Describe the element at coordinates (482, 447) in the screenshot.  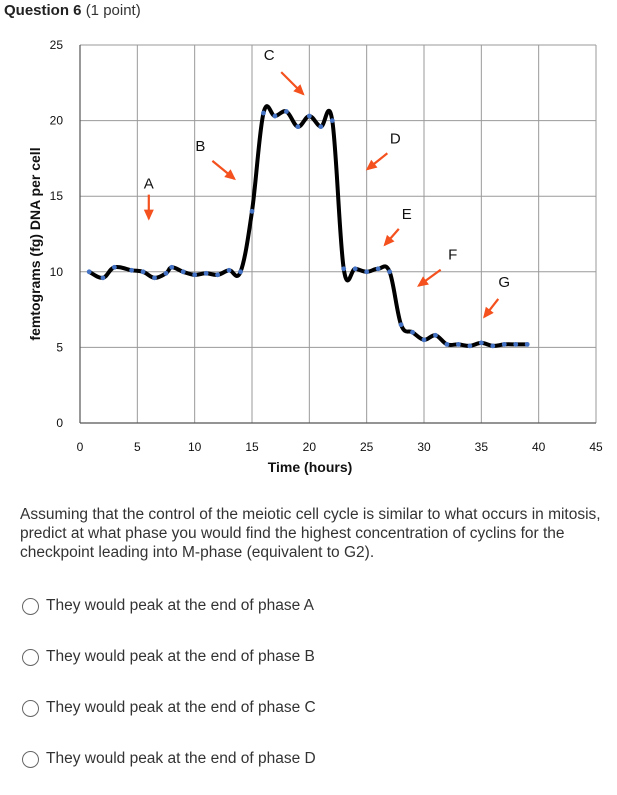
I see `x-tick-label: 35` at that location.